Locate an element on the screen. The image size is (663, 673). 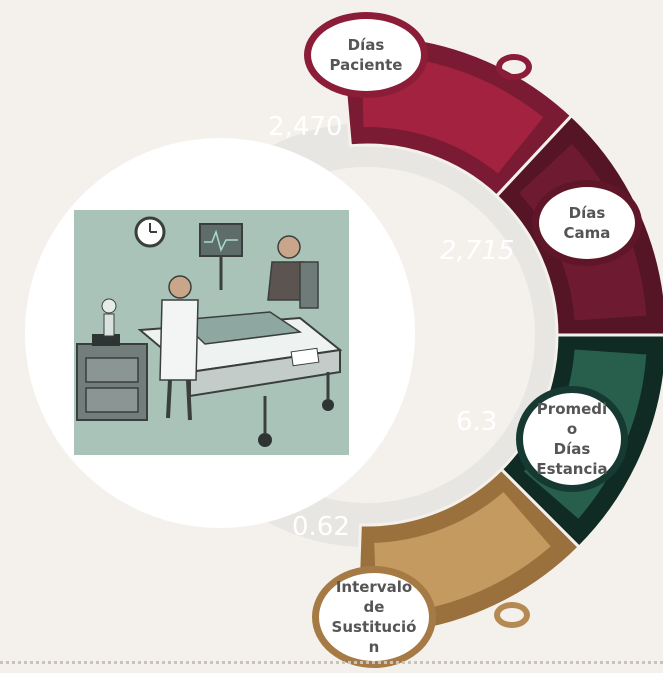
value-dias-paciente: 2,470 is located at coordinates (305, 127).